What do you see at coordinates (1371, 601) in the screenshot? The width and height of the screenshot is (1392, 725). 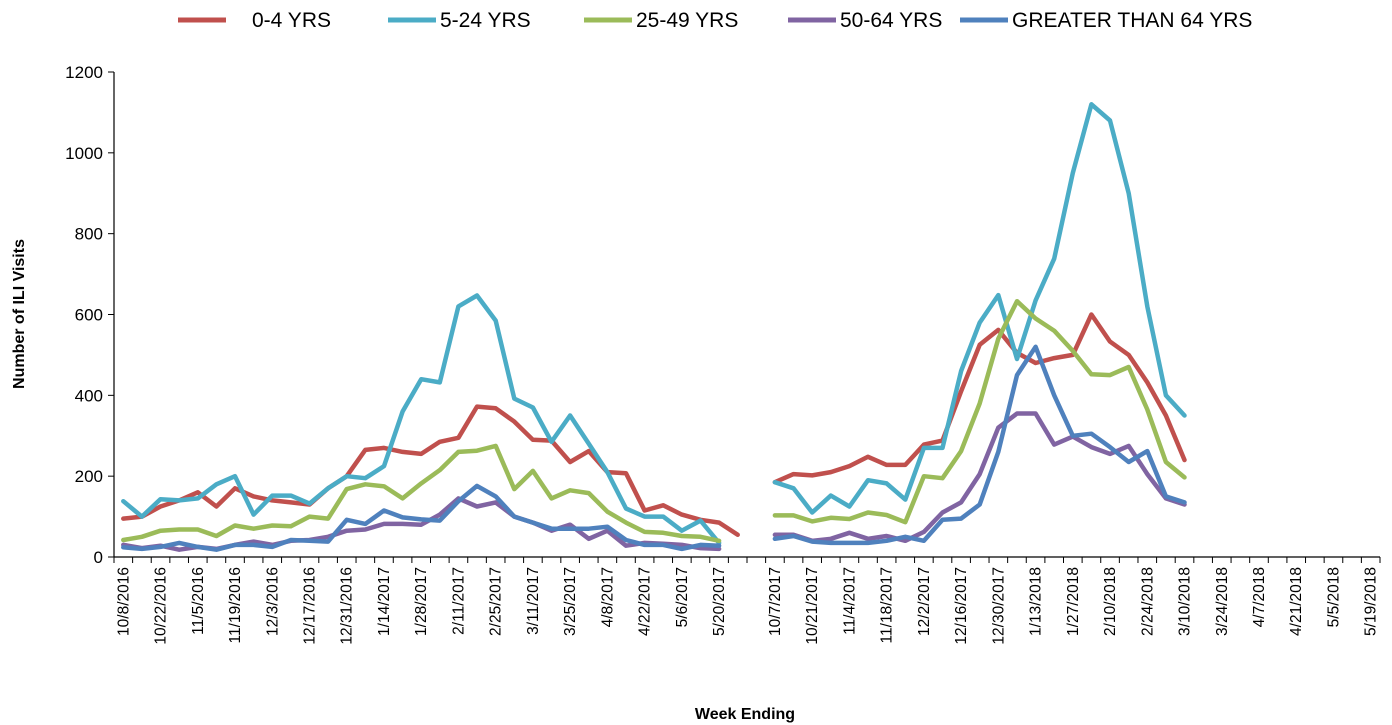 I see `x-tick-label: 5/19/2018` at bounding box center [1371, 601].